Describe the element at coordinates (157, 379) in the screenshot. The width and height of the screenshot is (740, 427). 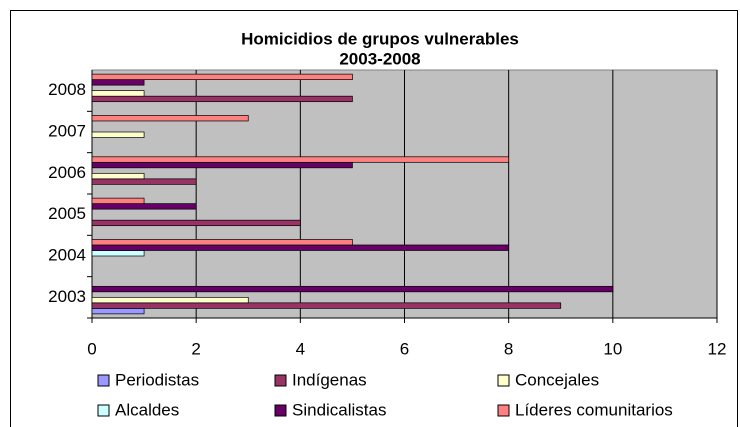
I see `legend-label: Periodistas` at that location.